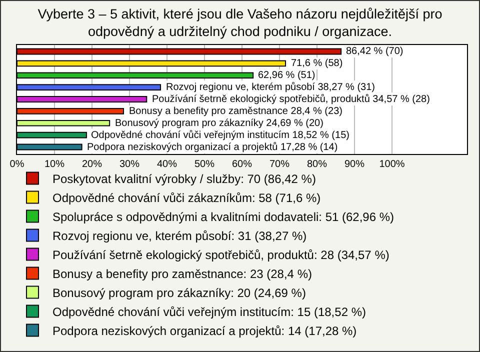  What do you see at coordinates (54, 164) in the screenshot?
I see `x-tick-label: 10%` at bounding box center [54, 164].